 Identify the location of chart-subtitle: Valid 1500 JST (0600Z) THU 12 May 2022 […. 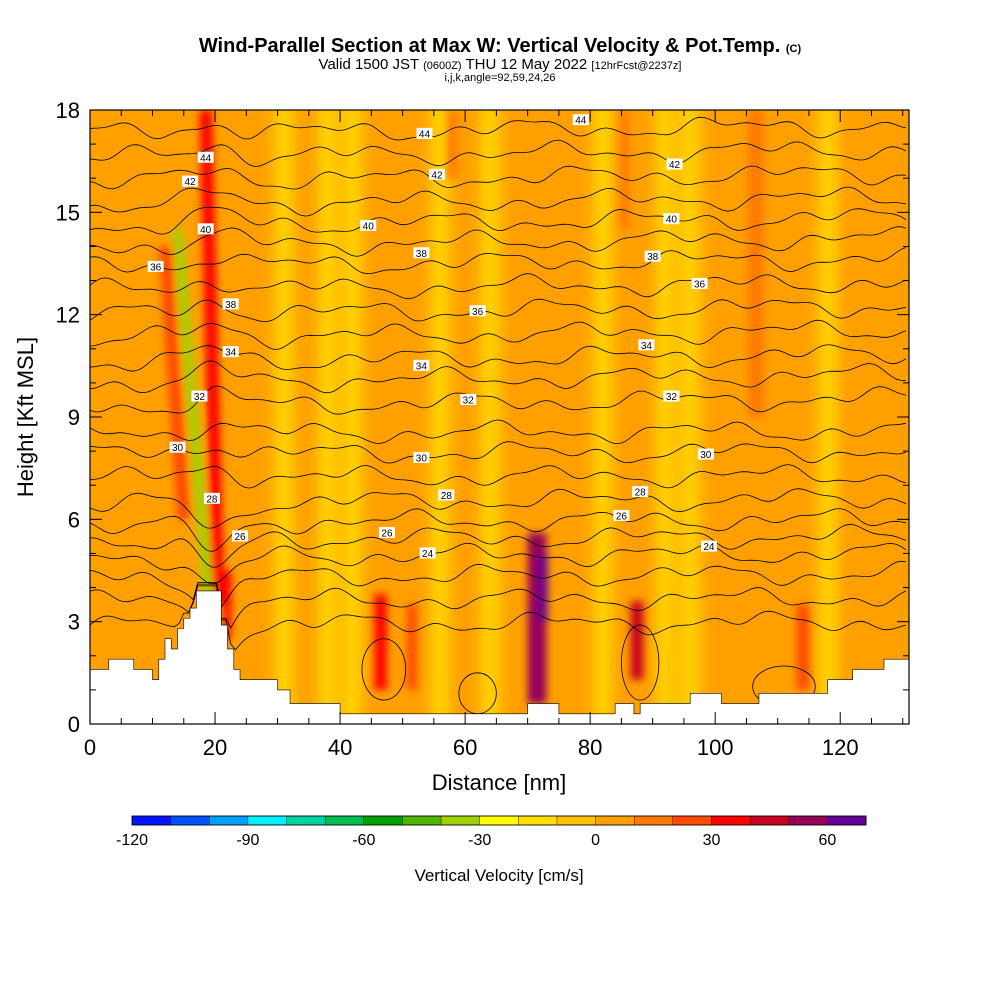
(500, 64).